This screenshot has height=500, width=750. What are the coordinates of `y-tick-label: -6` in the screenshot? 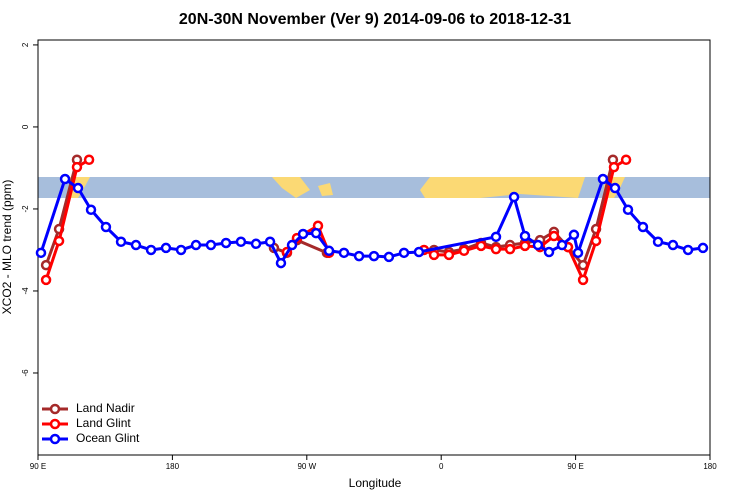 It's located at (25, 373).